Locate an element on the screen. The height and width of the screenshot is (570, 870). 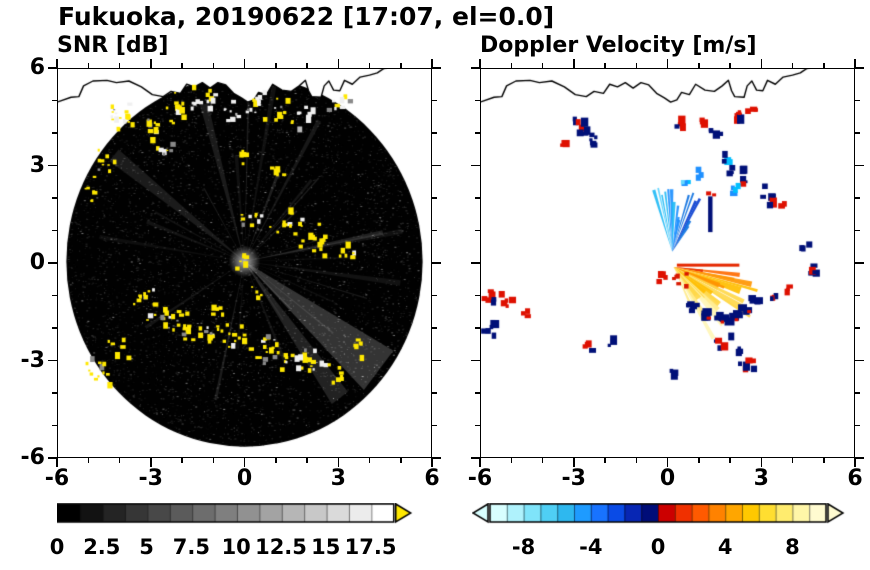
colorbar-tick-label: -4 is located at coordinates (591, 547).